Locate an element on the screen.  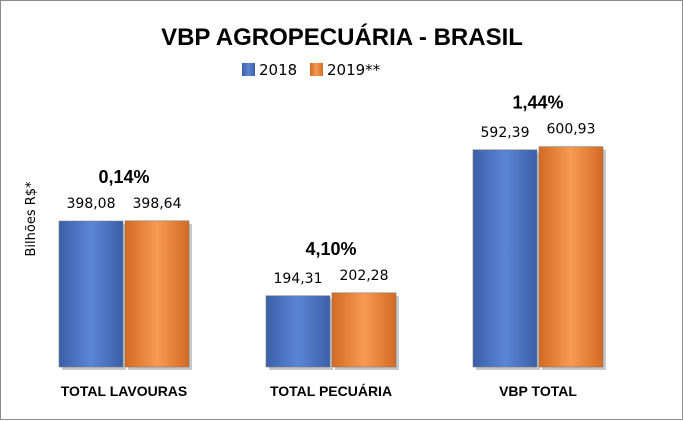
category-label-total-pecuaria: TOTAL PECUÁRIA is located at coordinates (331, 391).